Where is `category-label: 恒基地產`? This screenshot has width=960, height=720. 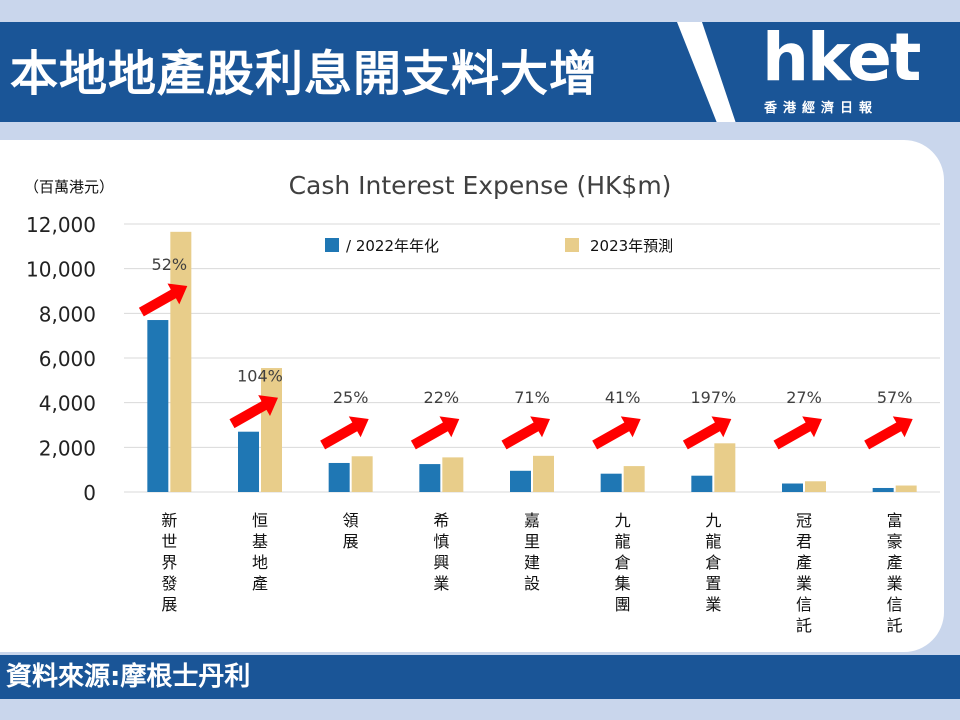
category-label: 恒基地產 is located at coordinates (260, 552).